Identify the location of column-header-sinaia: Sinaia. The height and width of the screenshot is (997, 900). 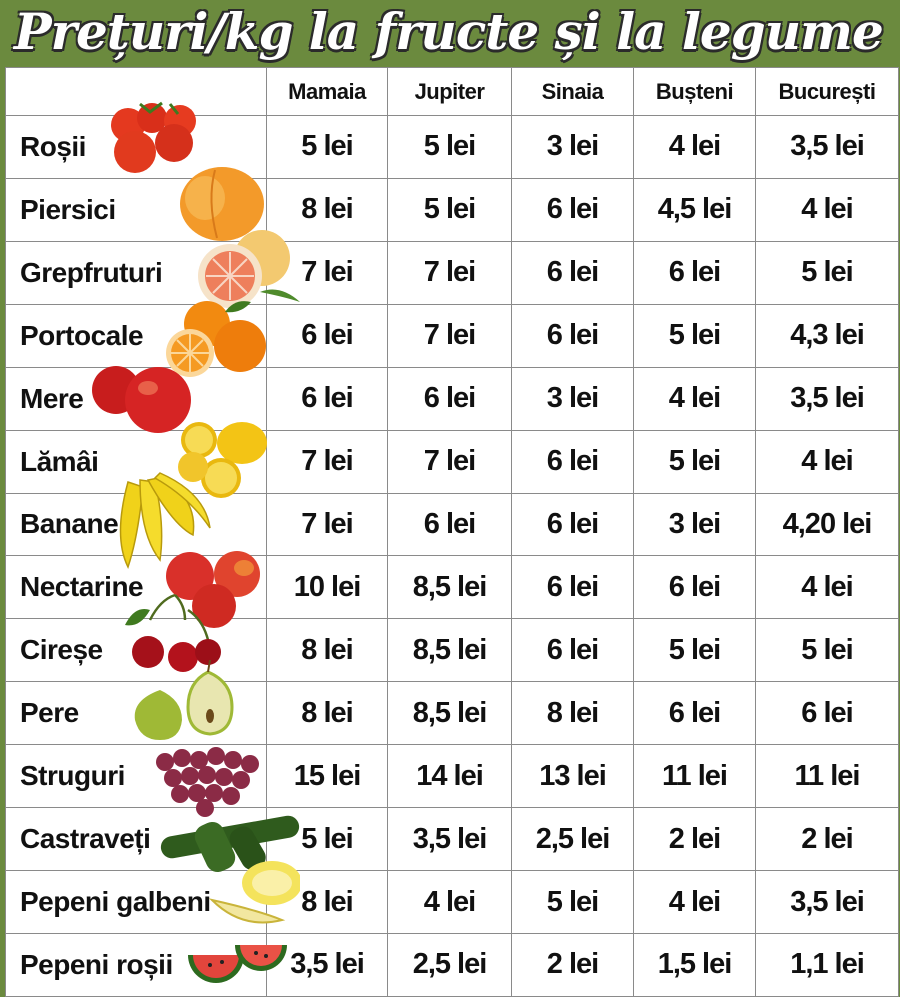
(572, 91).